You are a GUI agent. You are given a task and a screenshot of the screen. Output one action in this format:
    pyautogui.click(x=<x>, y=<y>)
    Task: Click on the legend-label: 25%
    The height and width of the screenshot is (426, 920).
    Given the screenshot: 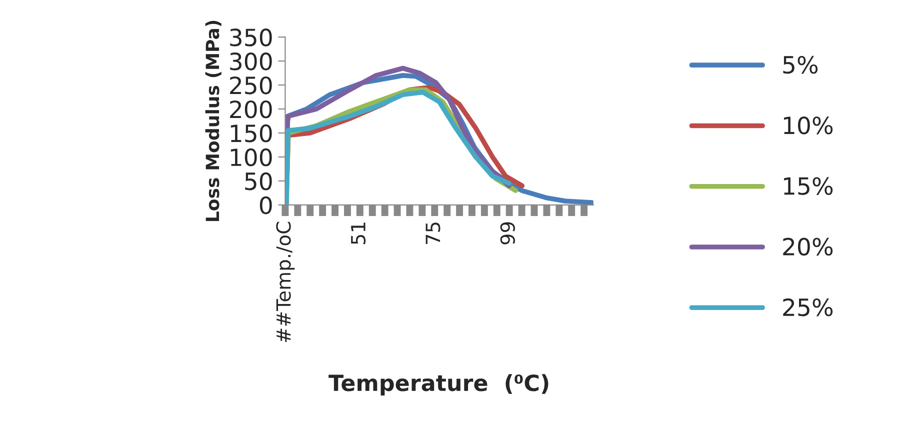 What is the action you would take?
    pyautogui.click(x=808, y=307)
    